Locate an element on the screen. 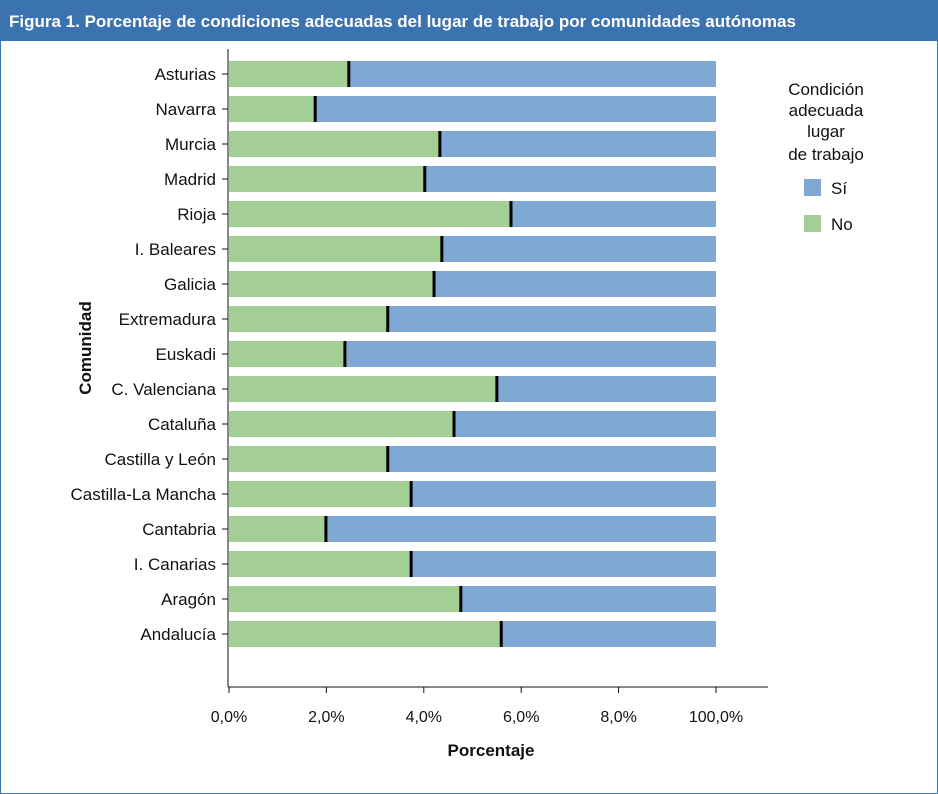  y-tick-label: Madrid is located at coordinates (190, 179).